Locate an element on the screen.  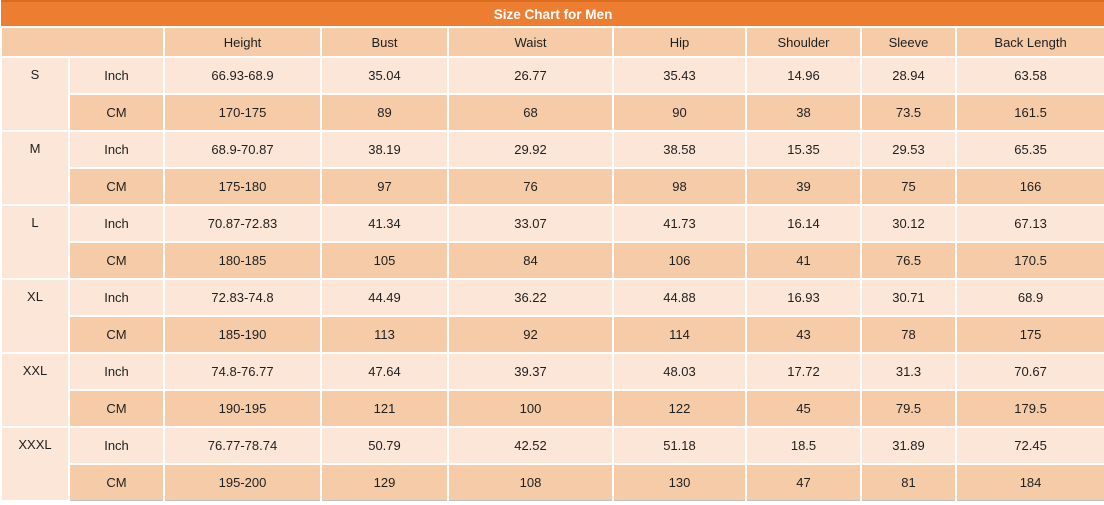
title-row: Size Chart for Men is located at coordinates (552, 14).